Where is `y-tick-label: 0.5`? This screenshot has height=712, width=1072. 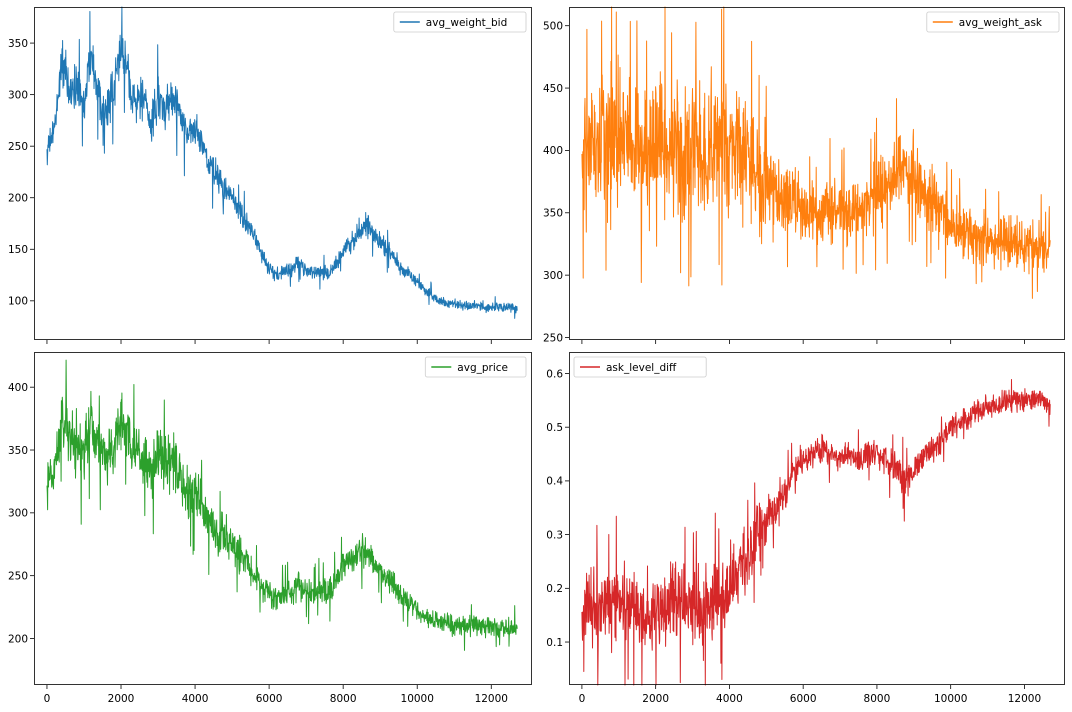 y-tick-label: 0.5 is located at coordinates (554, 428).